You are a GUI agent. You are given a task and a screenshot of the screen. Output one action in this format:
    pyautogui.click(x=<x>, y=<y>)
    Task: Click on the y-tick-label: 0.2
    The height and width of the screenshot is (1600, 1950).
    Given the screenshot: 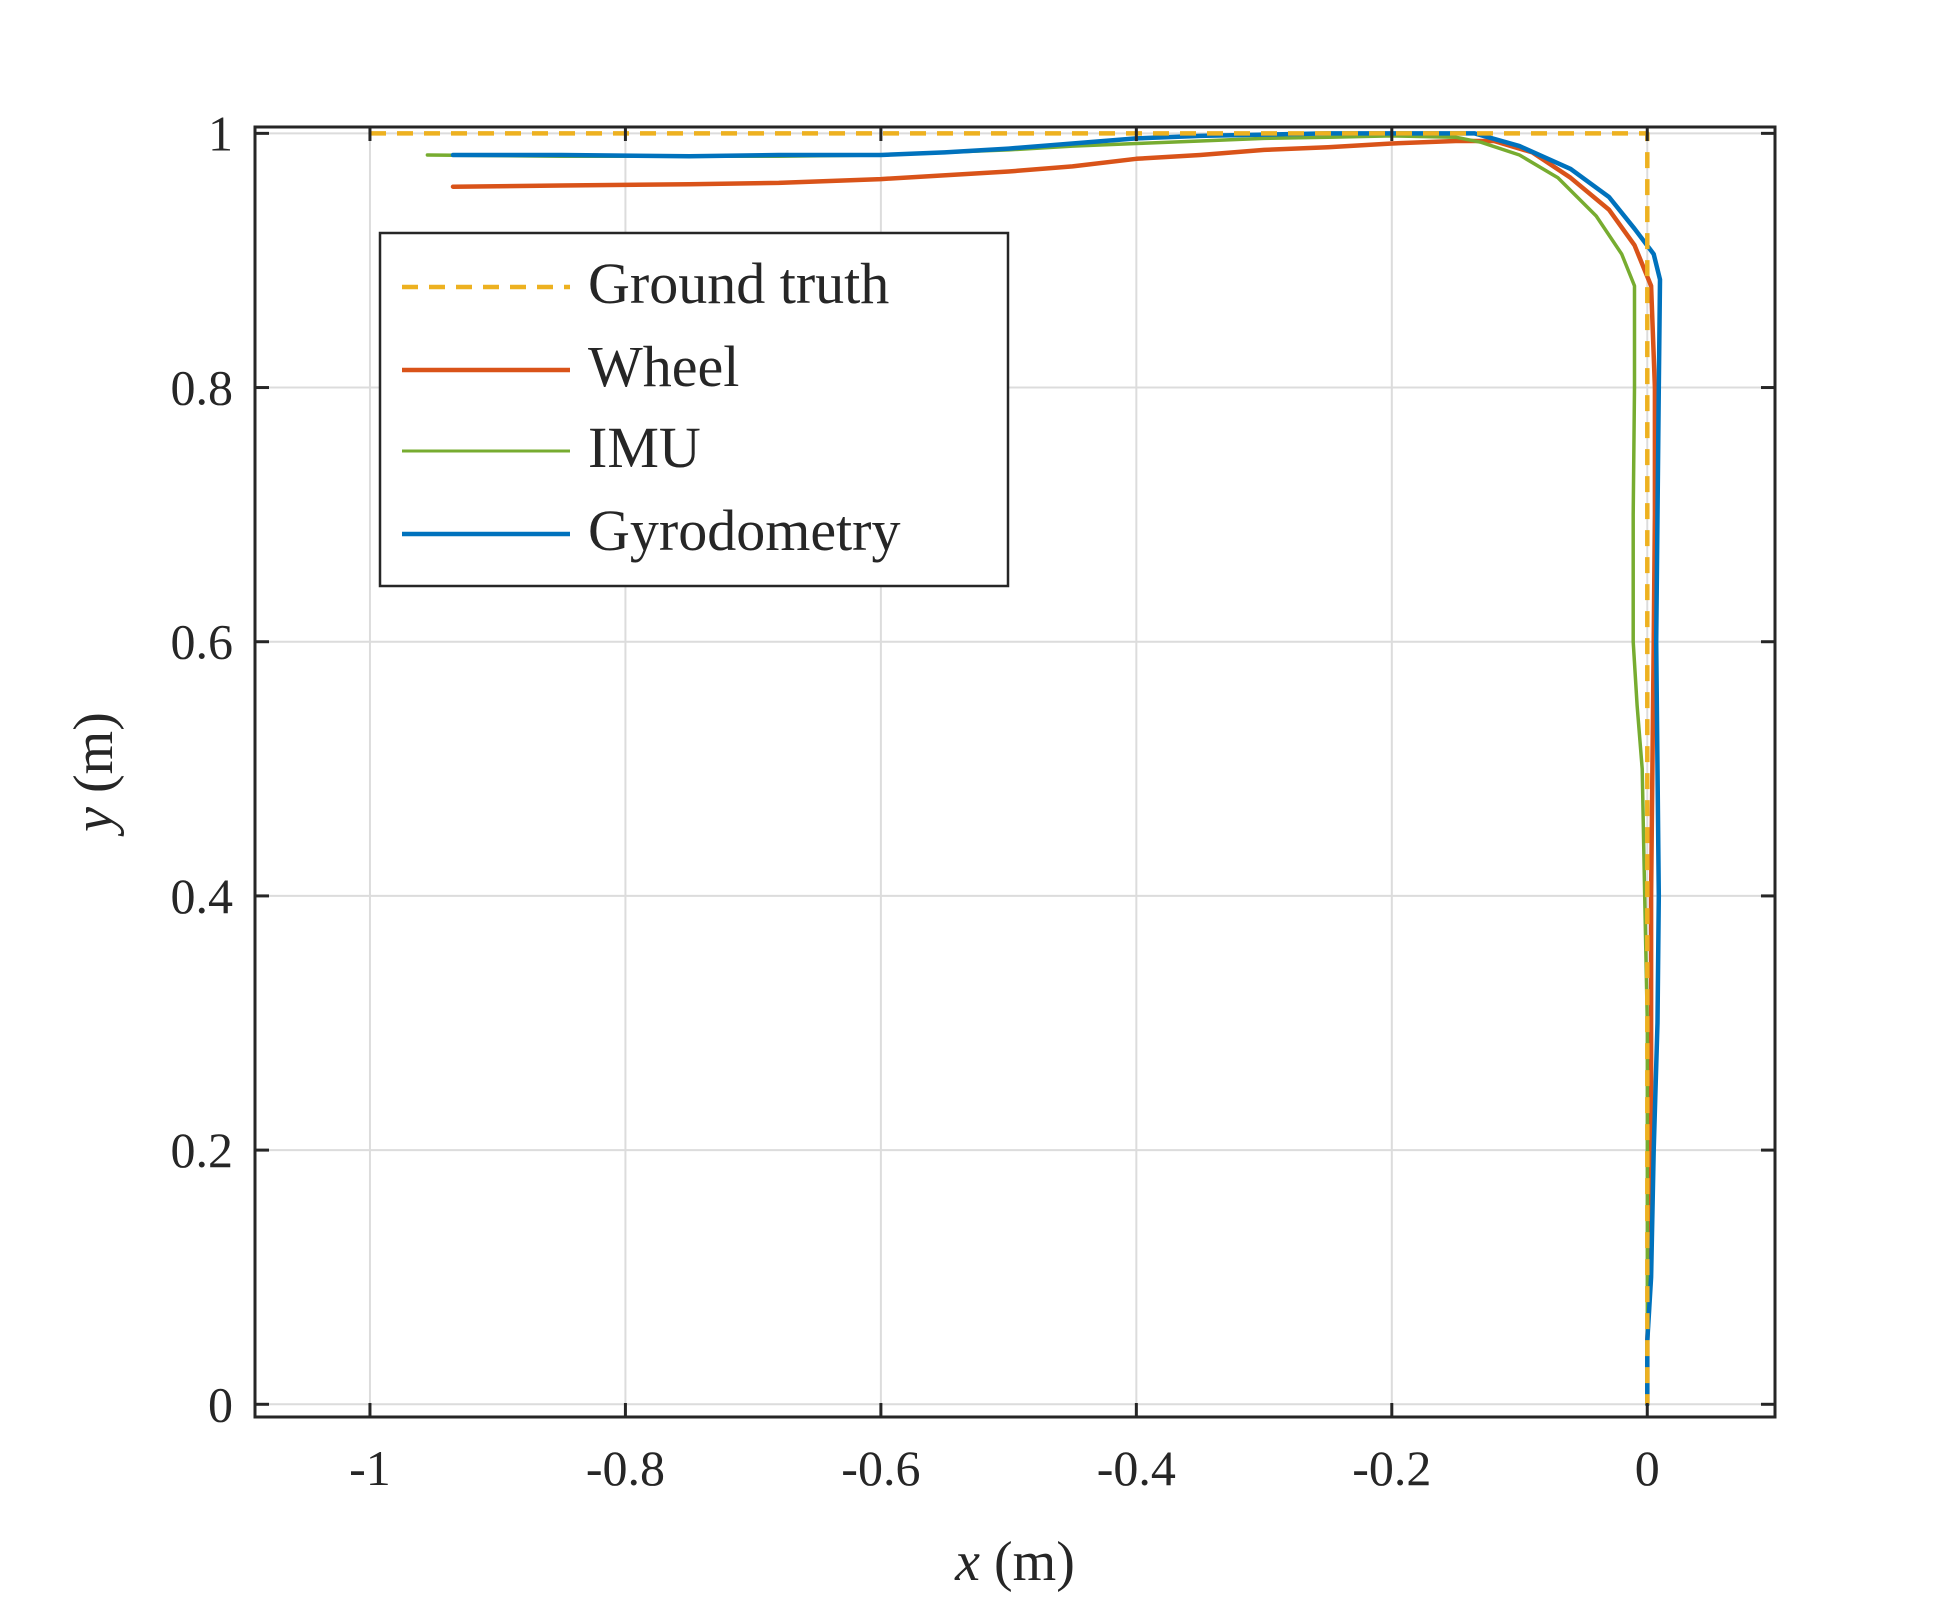 What is the action you would take?
    pyautogui.click(x=202, y=1150)
    